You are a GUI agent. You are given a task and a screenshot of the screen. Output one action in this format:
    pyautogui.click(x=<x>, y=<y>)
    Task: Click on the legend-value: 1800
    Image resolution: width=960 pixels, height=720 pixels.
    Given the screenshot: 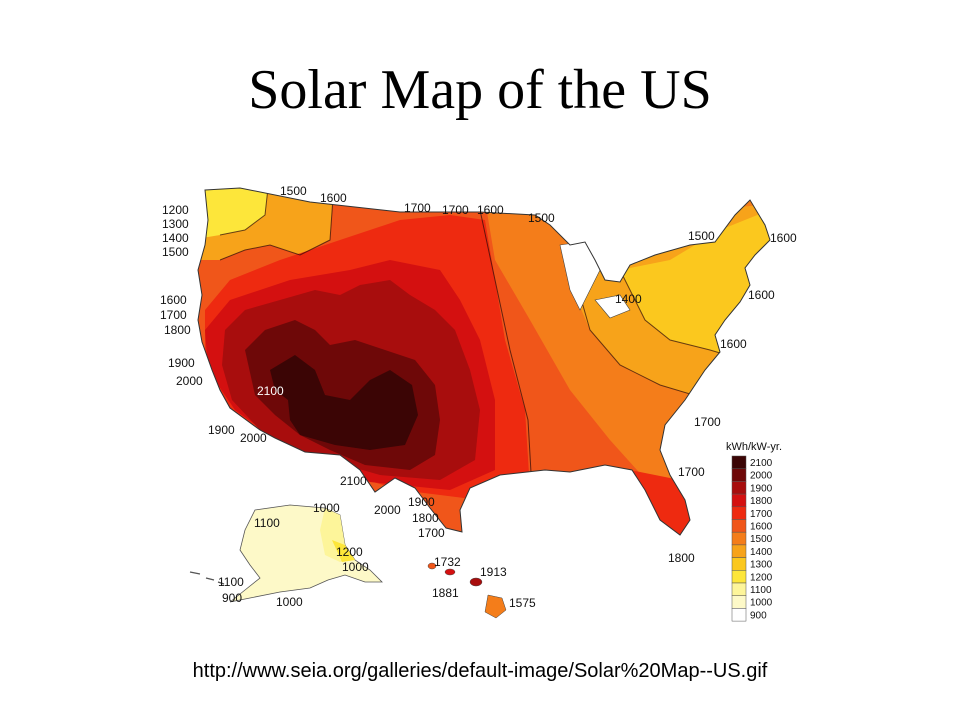 What is the action you would take?
    pyautogui.click(x=761, y=501)
    